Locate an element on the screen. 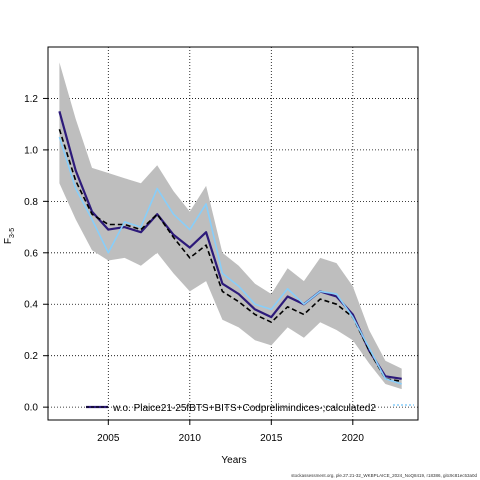 The height and width of the screenshot is (480, 480). x-tick-label: 2010 is located at coordinates (190, 438).